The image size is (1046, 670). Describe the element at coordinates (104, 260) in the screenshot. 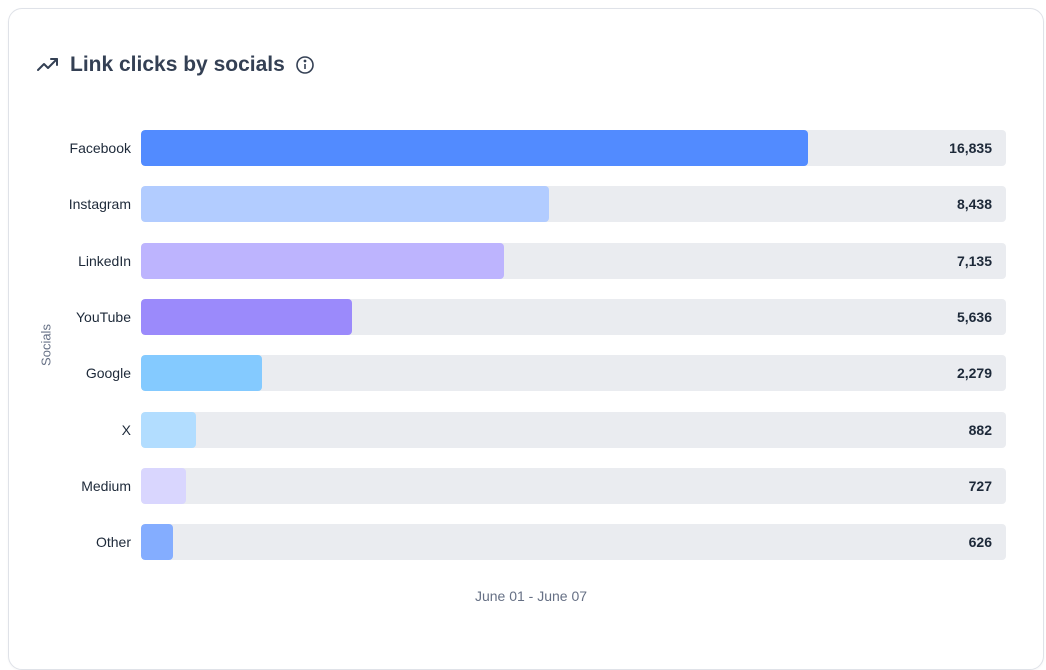

I see `category-label: LinkedIn` at that location.